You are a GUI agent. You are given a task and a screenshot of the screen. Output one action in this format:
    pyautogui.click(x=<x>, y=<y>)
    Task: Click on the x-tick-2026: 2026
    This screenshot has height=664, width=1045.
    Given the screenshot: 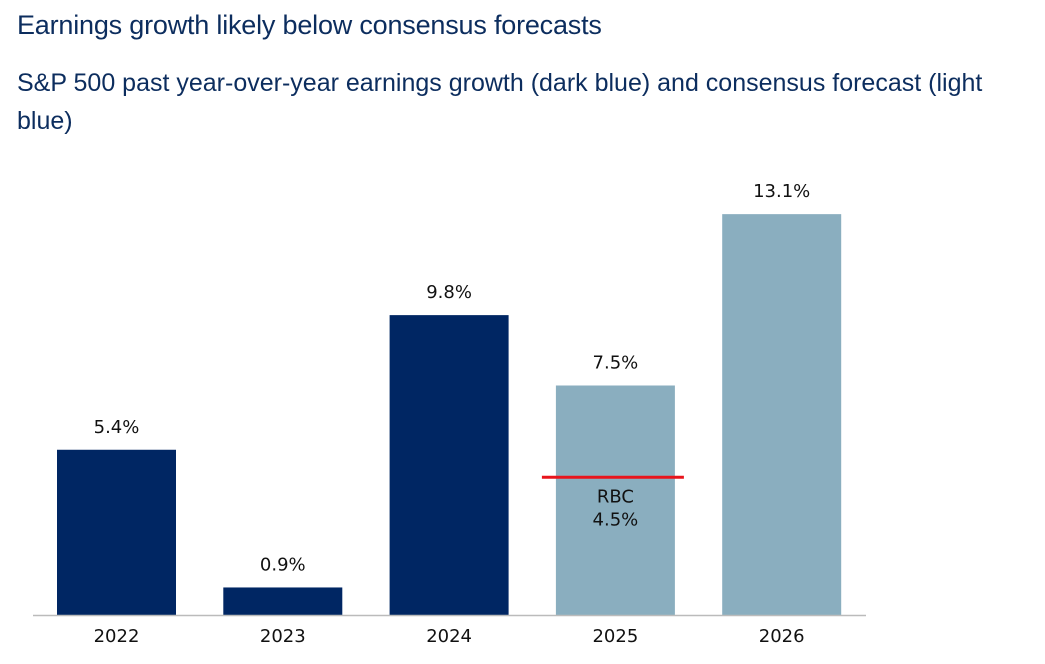 What is the action you would take?
    pyautogui.click(x=782, y=636)
    